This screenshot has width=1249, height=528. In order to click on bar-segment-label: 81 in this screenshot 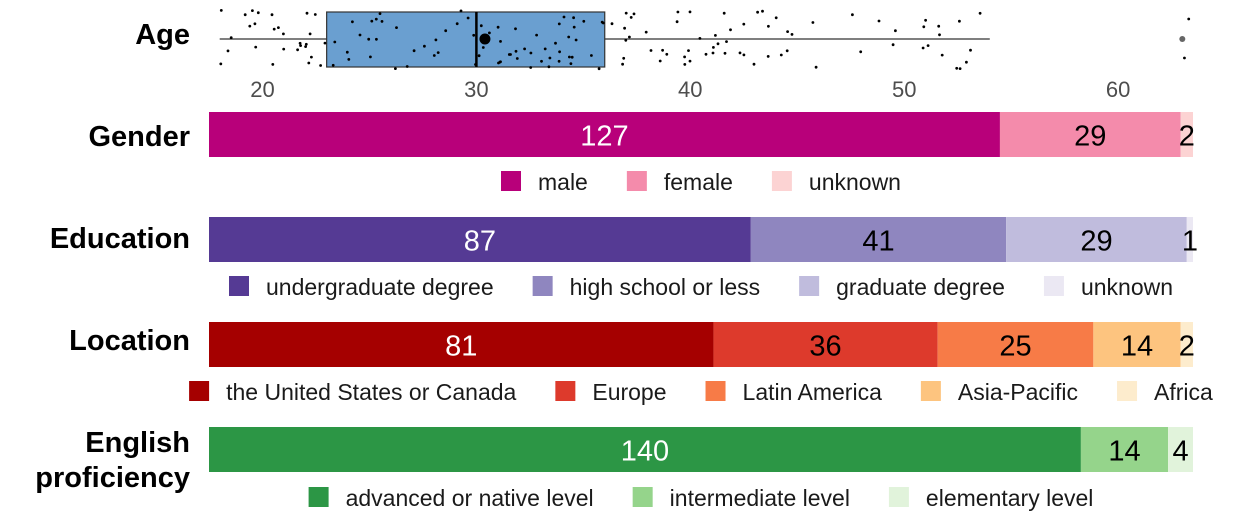, I will do `click(461, 347)`.